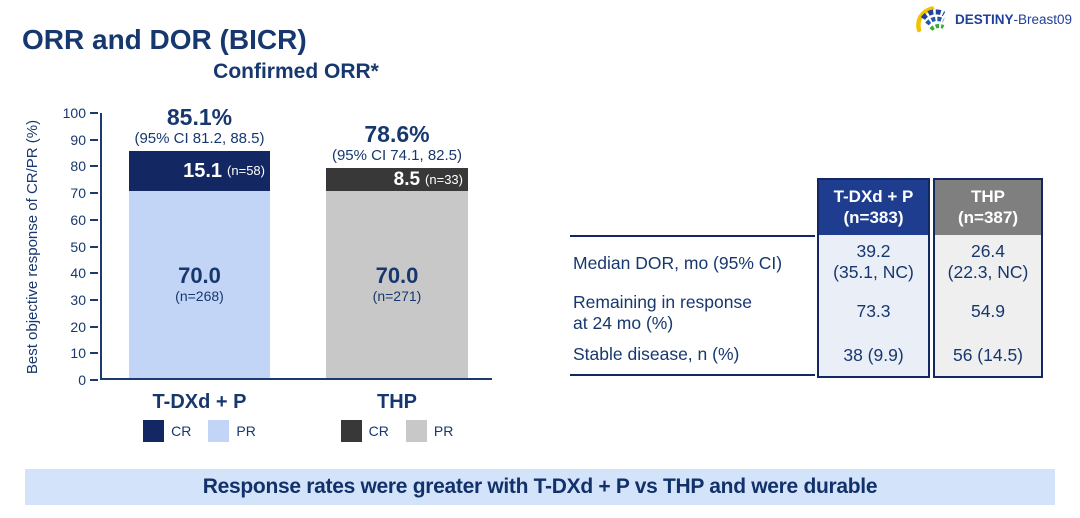 The width and height of the screenshot is (1080, 518). I want to click on y-tick-label: 20, so click(78, 326).